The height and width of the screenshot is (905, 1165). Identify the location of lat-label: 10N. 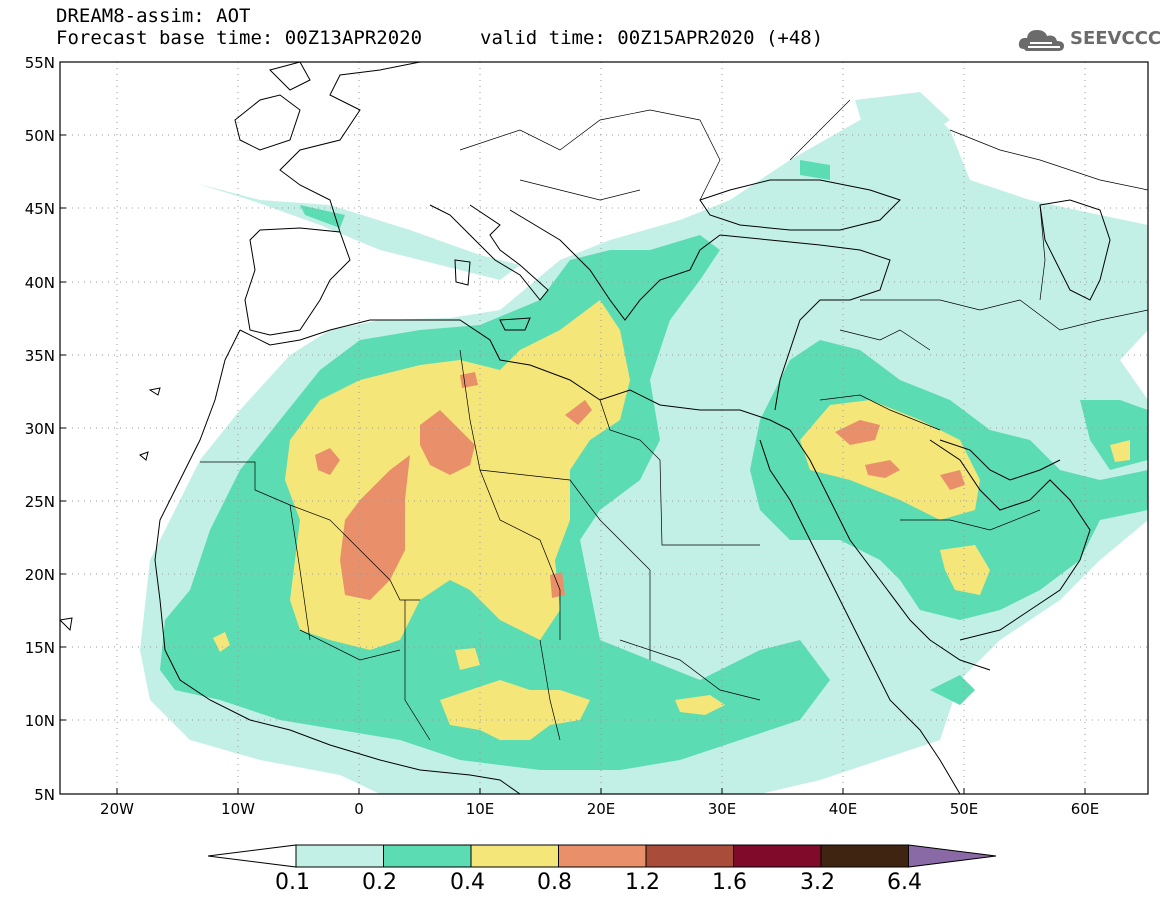
(40, 721).